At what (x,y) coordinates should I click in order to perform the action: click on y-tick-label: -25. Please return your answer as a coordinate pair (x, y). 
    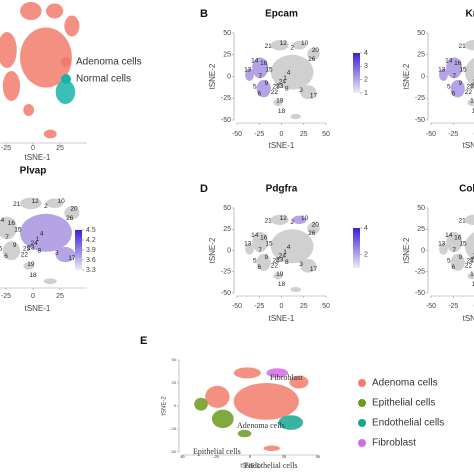
    Looking at the image, I should click on (173, 428).